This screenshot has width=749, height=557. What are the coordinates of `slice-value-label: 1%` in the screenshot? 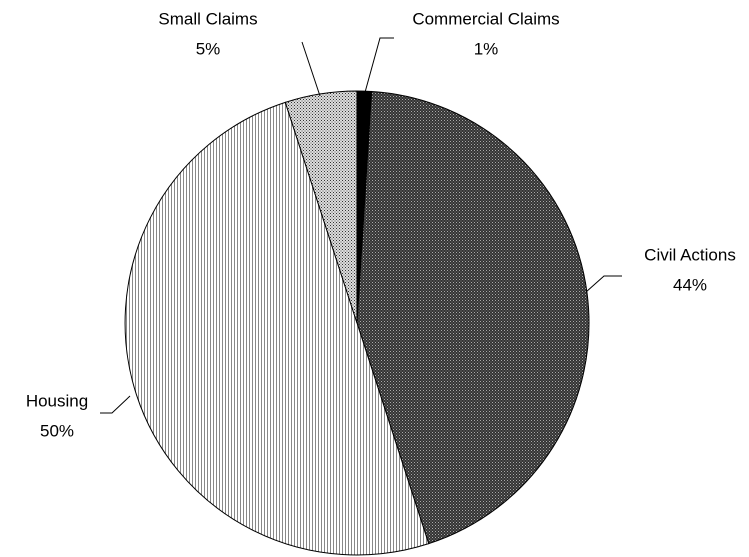 It's located at (486, 48).